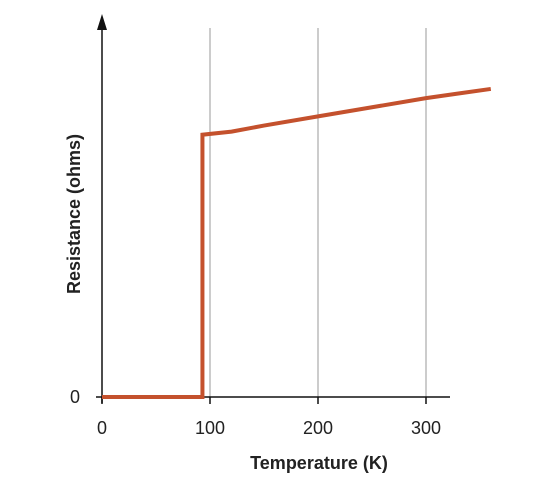  I want to click on tick-layer: 0 100 200 300 0, so click(255, 412).